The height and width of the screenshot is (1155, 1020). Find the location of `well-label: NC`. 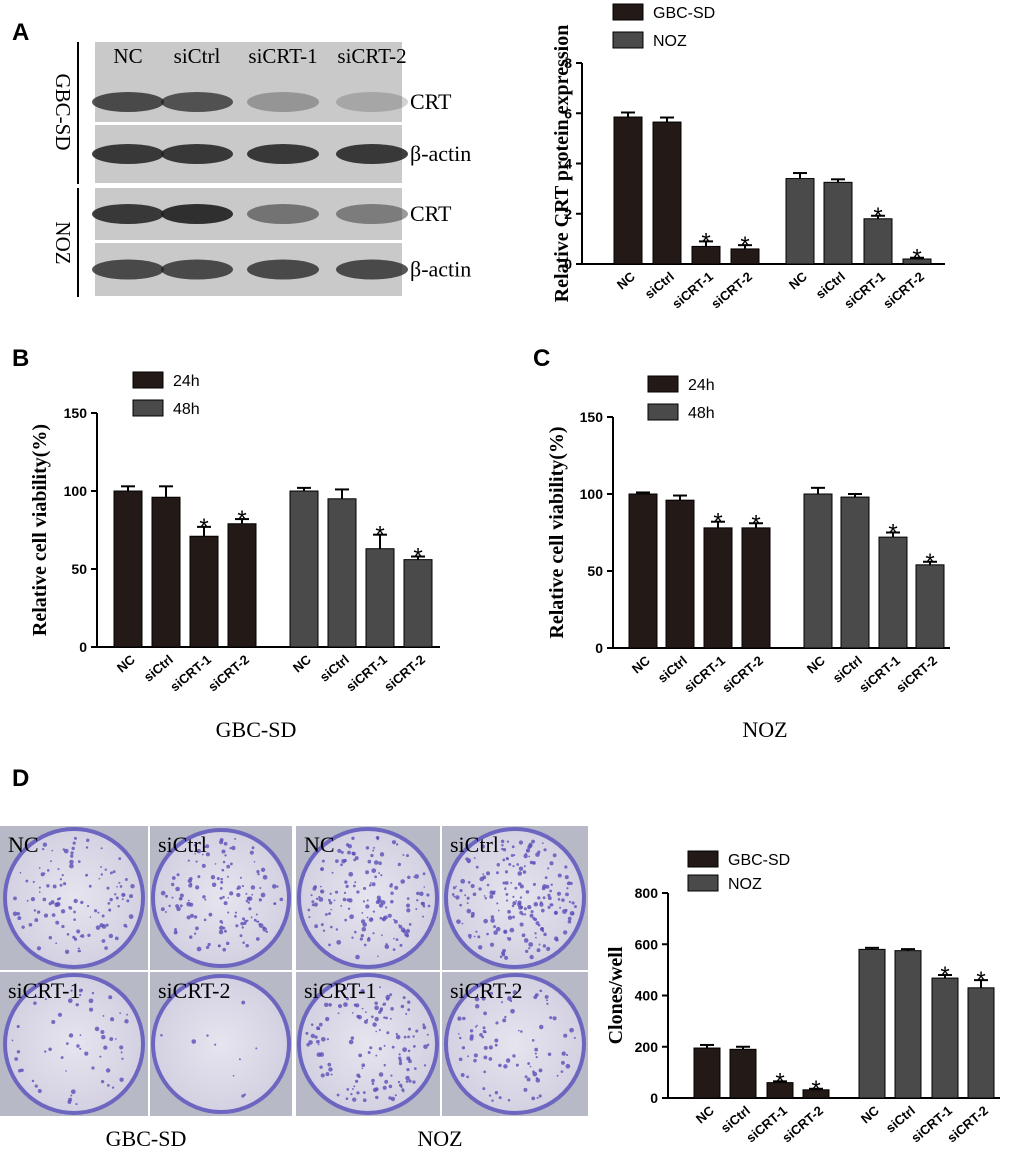

well-label: NC is located at coordinates (23, 844).